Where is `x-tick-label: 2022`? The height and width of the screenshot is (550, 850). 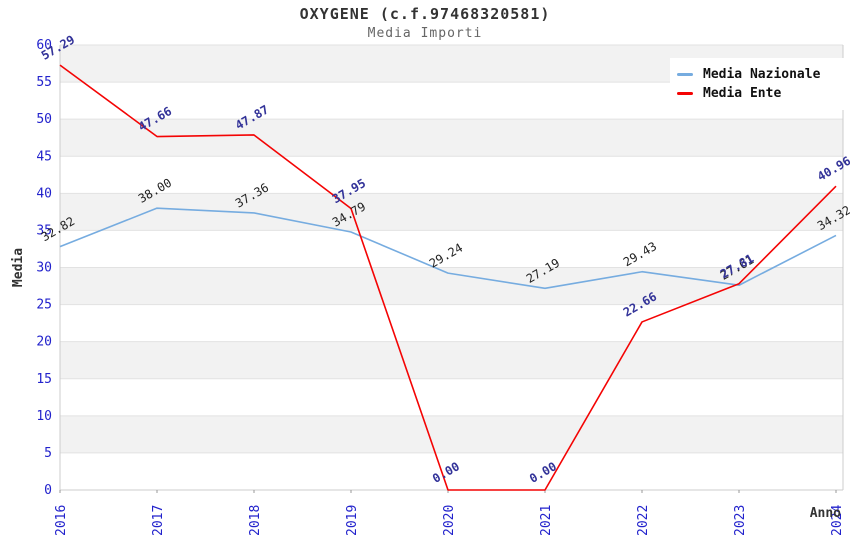 x-tick-label: 2022 is located at coordinates (643, 520).